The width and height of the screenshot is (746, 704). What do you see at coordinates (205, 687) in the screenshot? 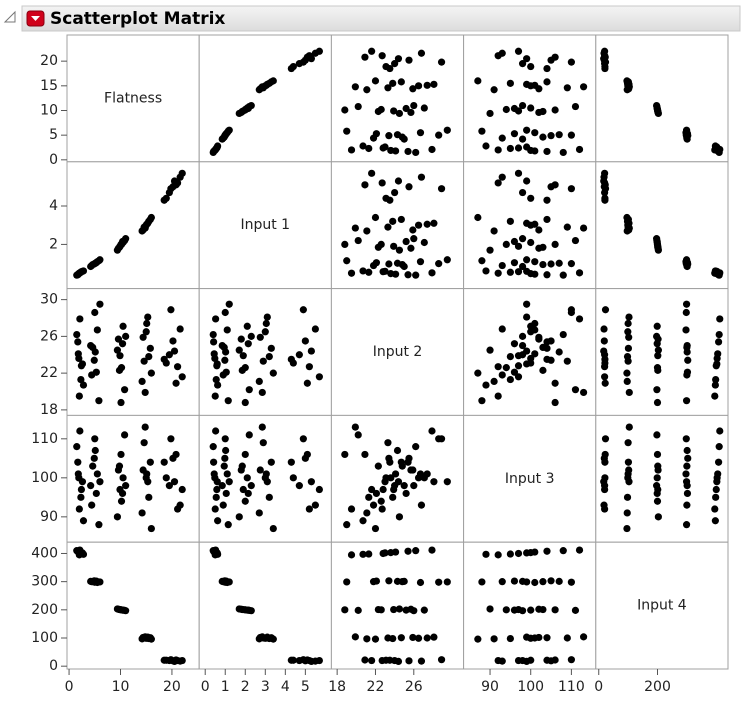
I see `x-tick-label: 0` at bounding box center [205, 687].